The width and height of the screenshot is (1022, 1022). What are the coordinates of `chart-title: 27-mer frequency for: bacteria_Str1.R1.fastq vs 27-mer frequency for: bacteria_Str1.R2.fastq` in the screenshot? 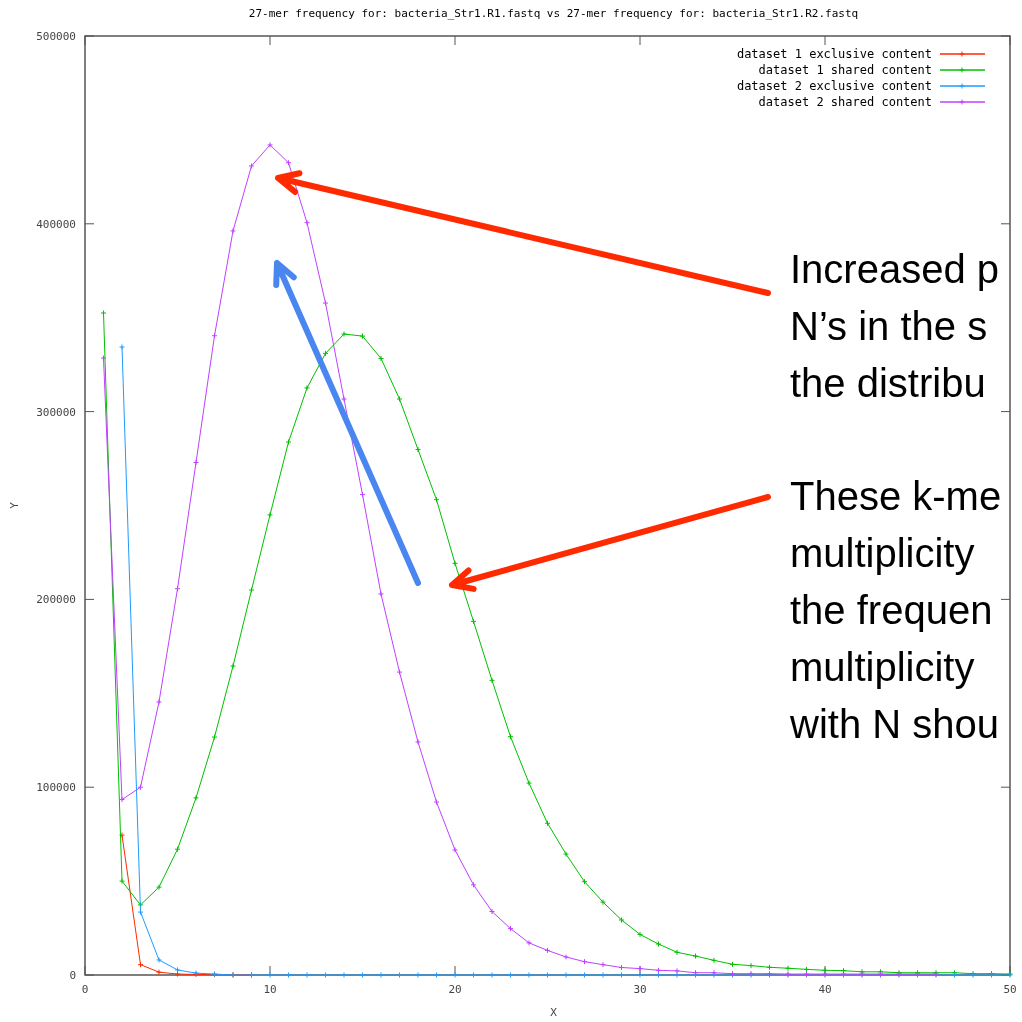 It's located at (553, 13).